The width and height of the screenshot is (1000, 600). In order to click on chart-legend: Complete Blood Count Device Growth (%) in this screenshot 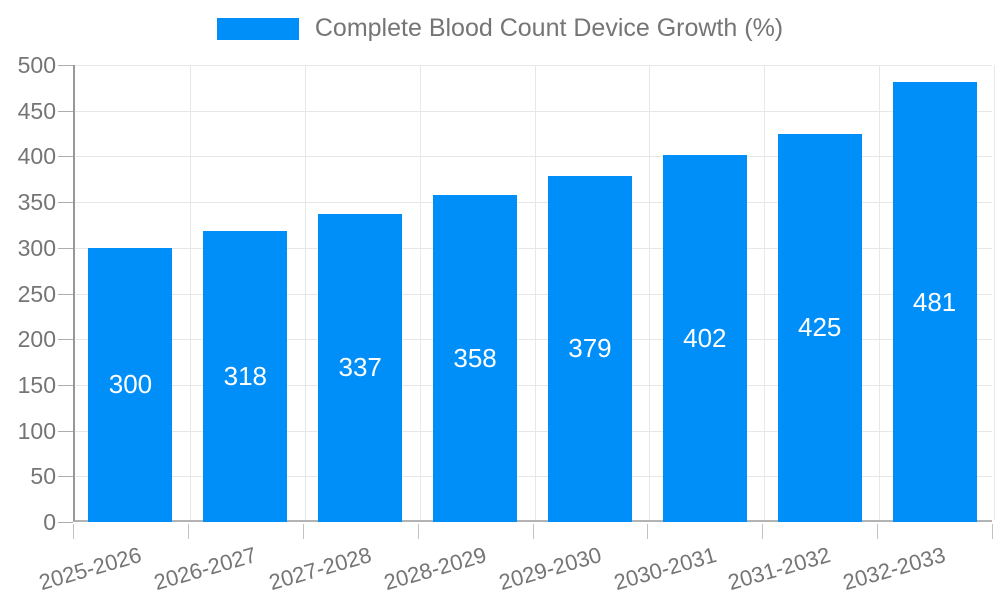, I will do `click(500, 28)`.